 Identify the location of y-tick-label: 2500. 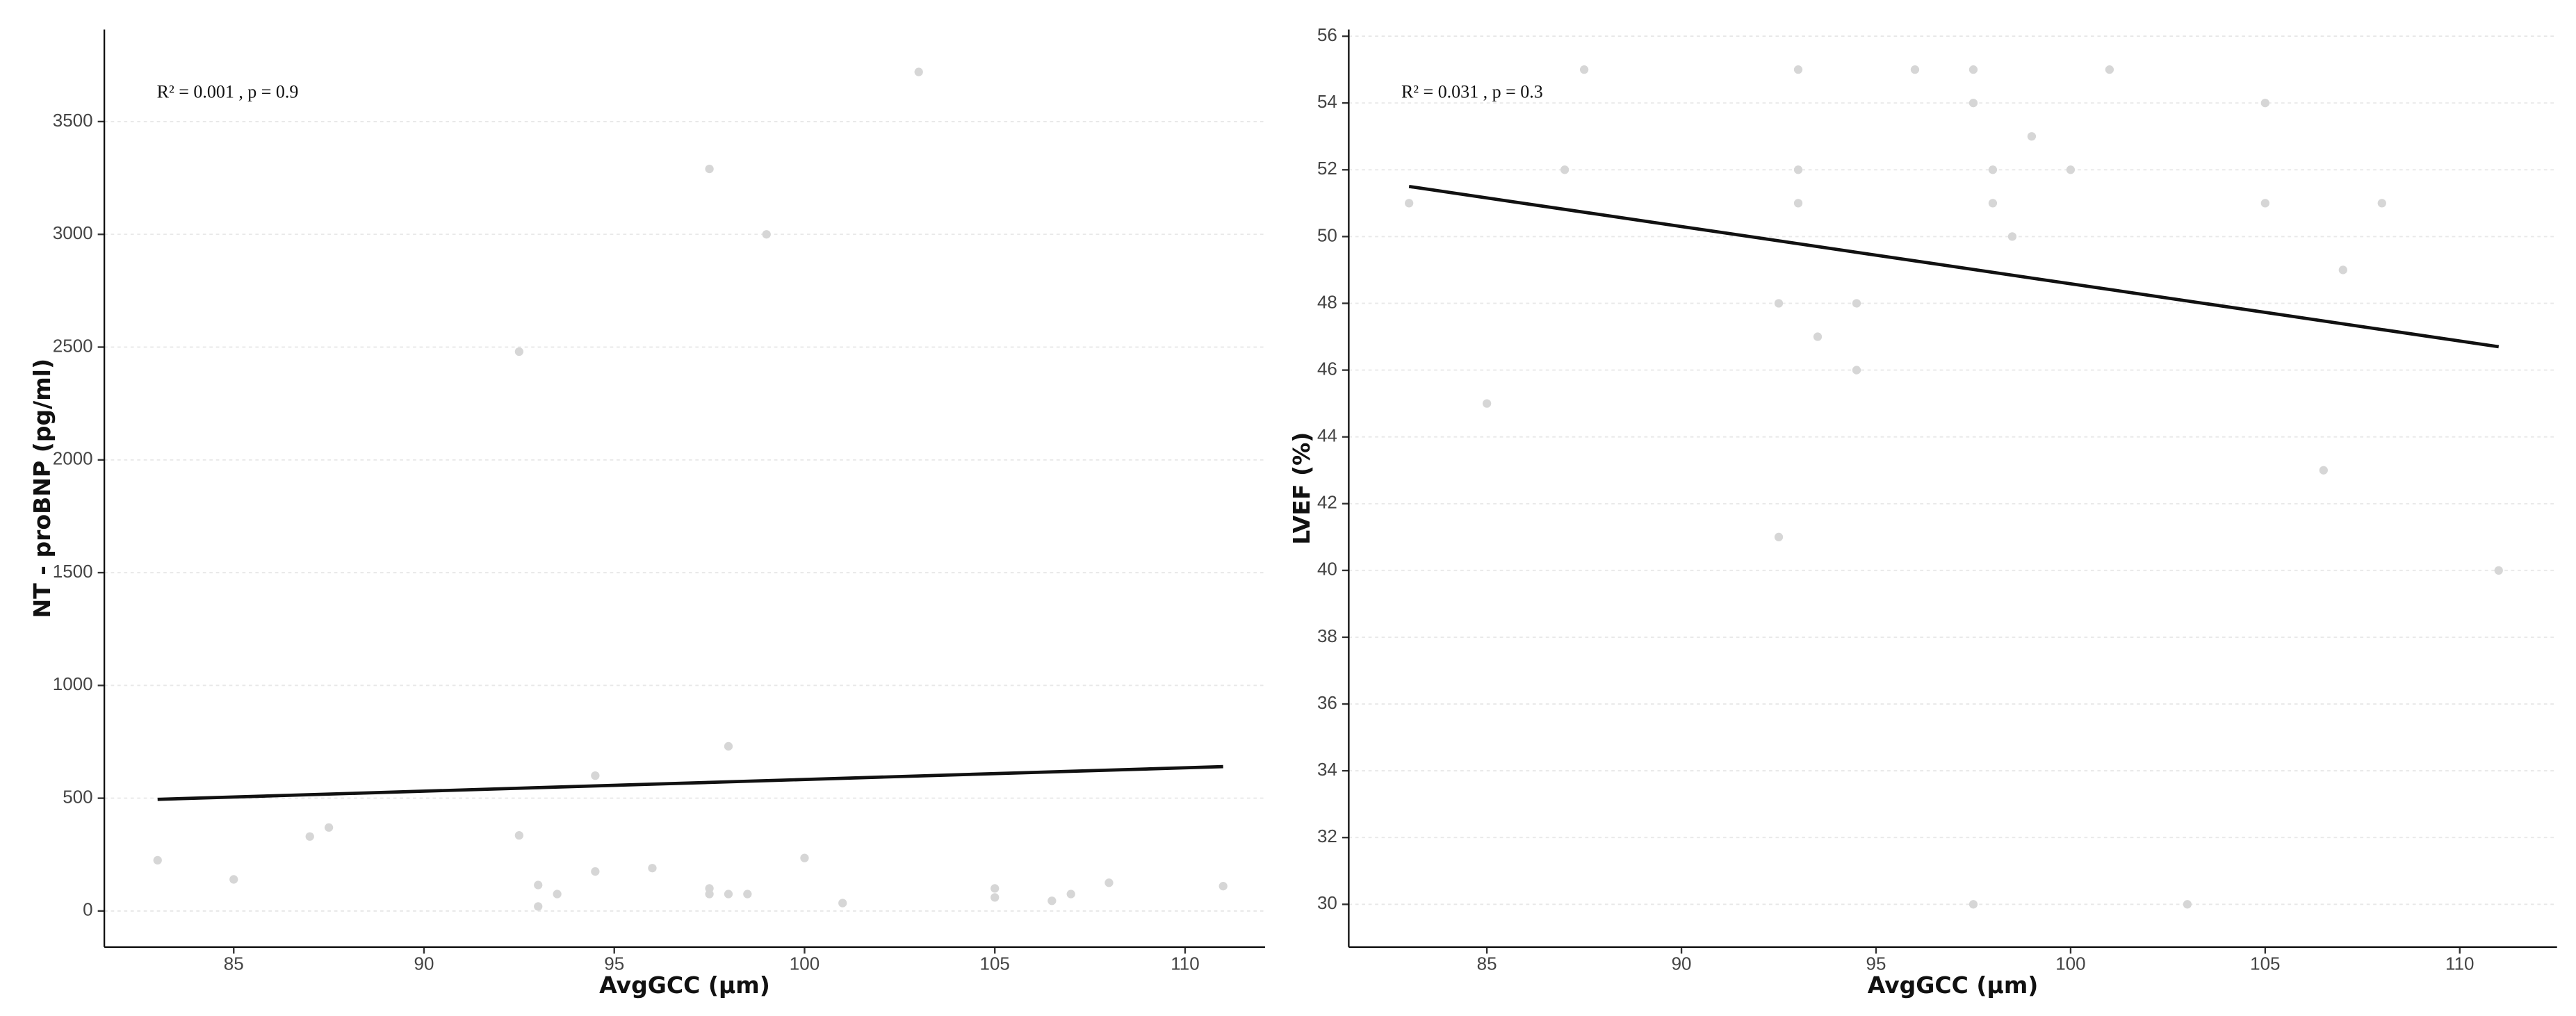
(73, 346).